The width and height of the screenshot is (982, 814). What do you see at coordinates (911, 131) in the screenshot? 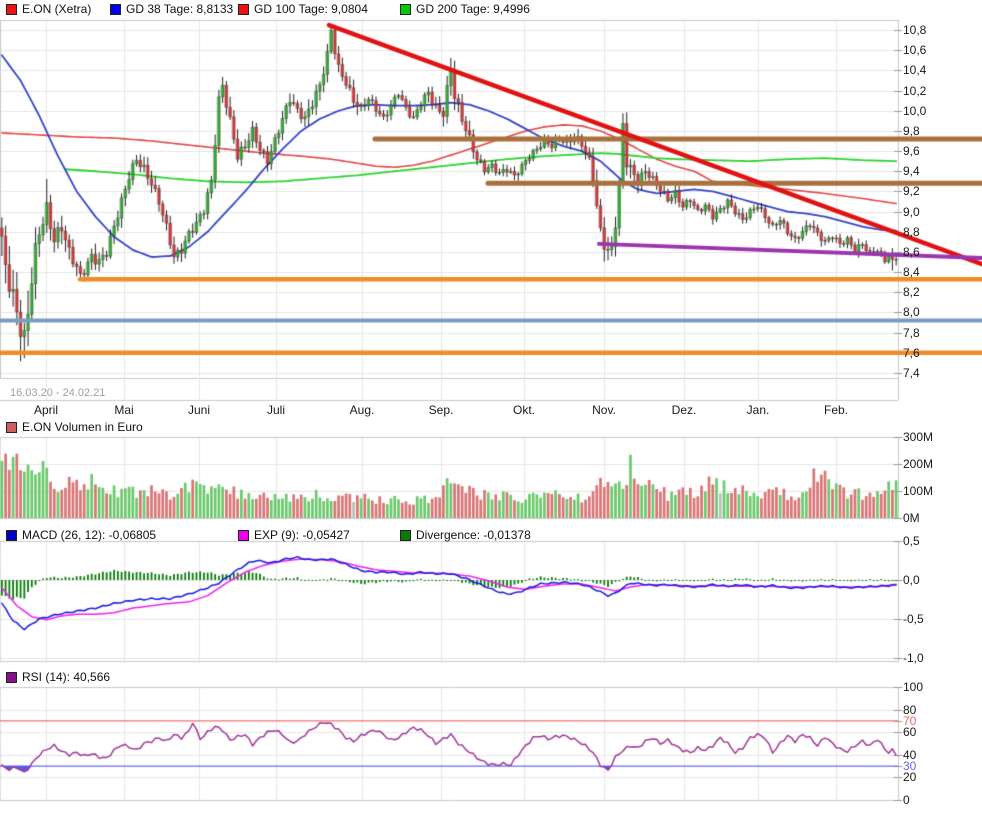
I see `price-axis-tick-label: 9,8` at bounding box center [911, 131].